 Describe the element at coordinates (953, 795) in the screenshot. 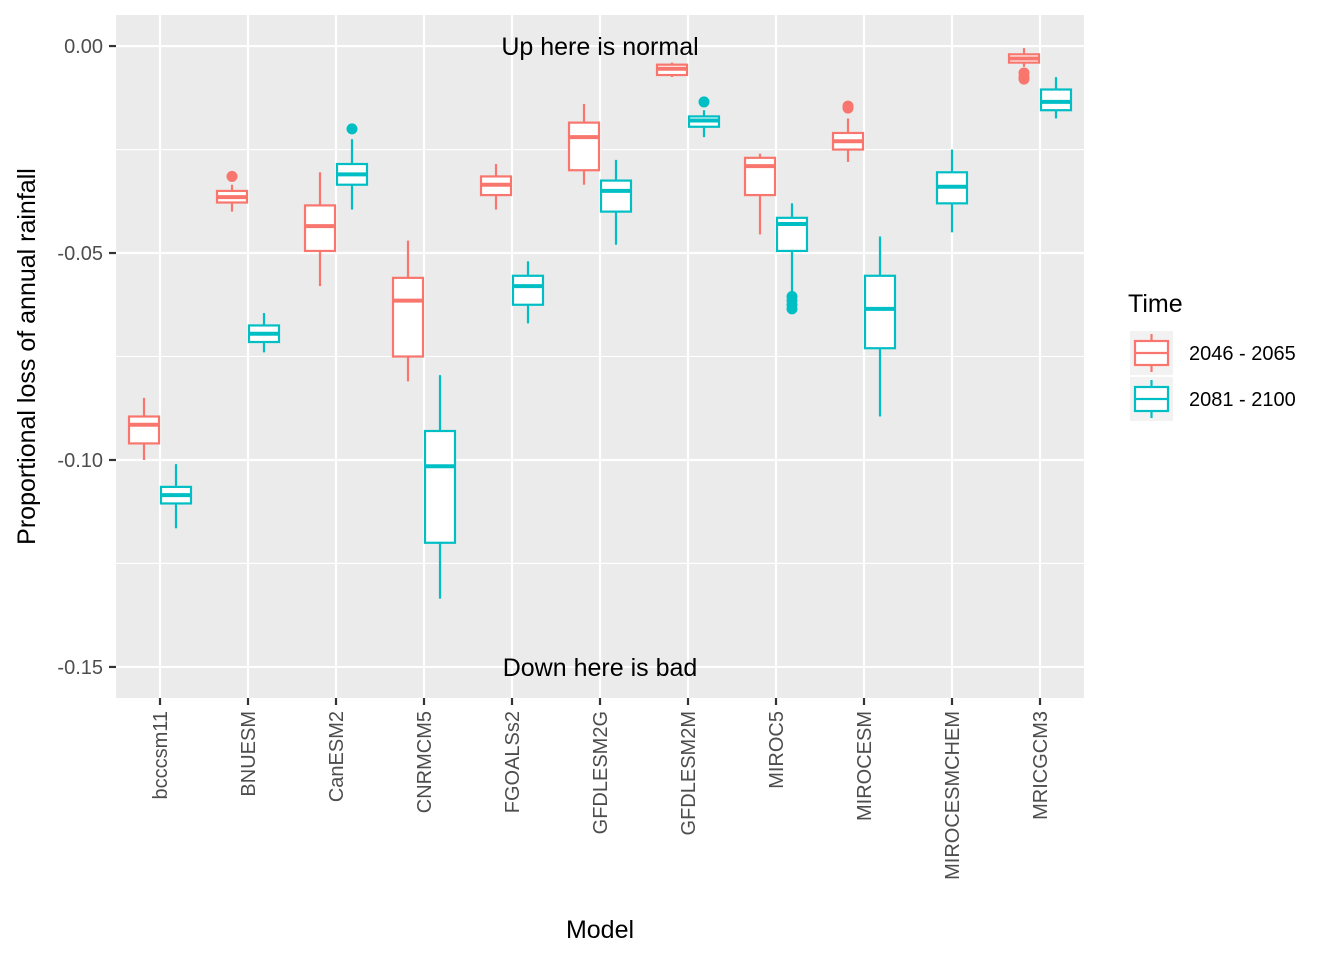

I see `x-tick-label: MIROCESMCHEM` at that location.